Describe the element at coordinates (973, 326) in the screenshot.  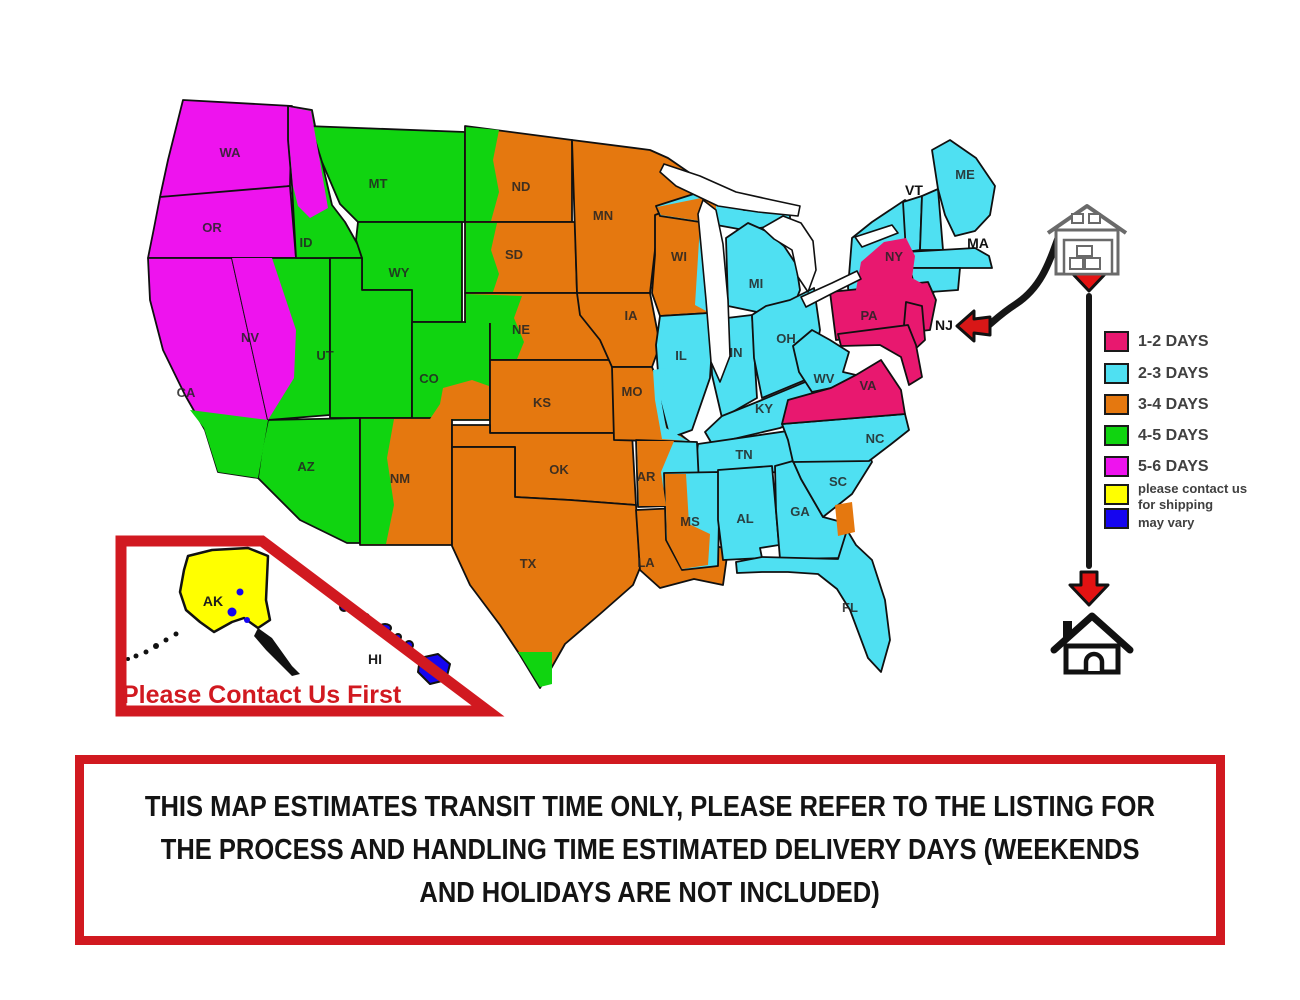
I see `arrow-left-icon` at that location.